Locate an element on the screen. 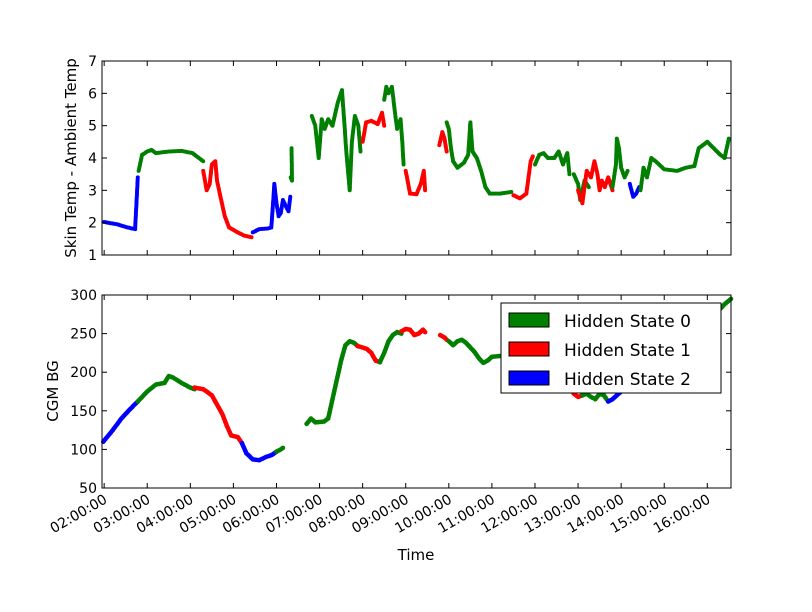  y-tick-label: 6 is located at coordinates (92, 94).